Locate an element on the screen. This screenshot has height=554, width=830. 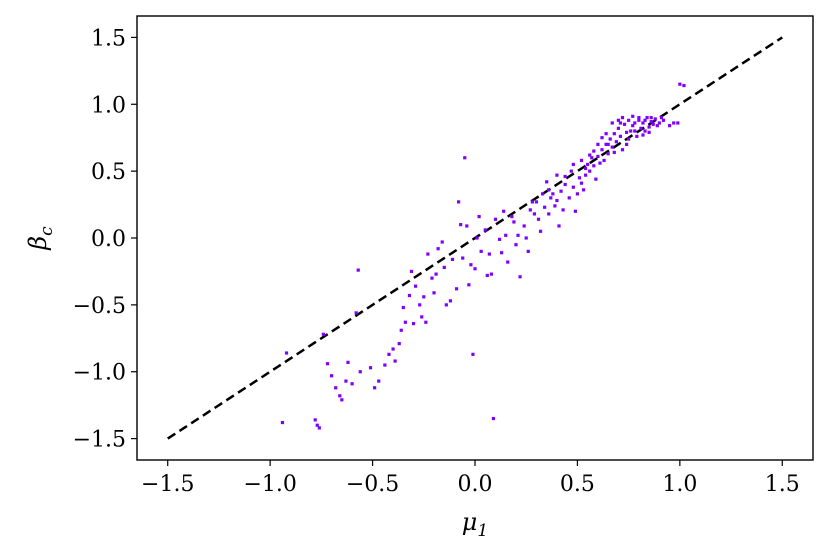
y-tick-label: 0.0 is located at coordinates (108, 239).